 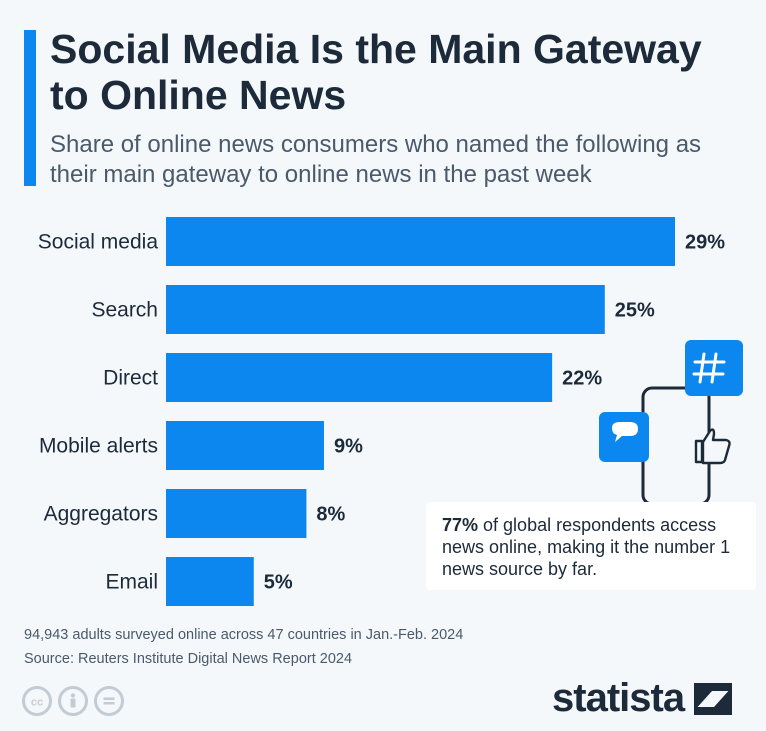 What do you see at coordinates (359, 377) in the screenshot?
I see `bar-direct` at bounding box center [359, 377].